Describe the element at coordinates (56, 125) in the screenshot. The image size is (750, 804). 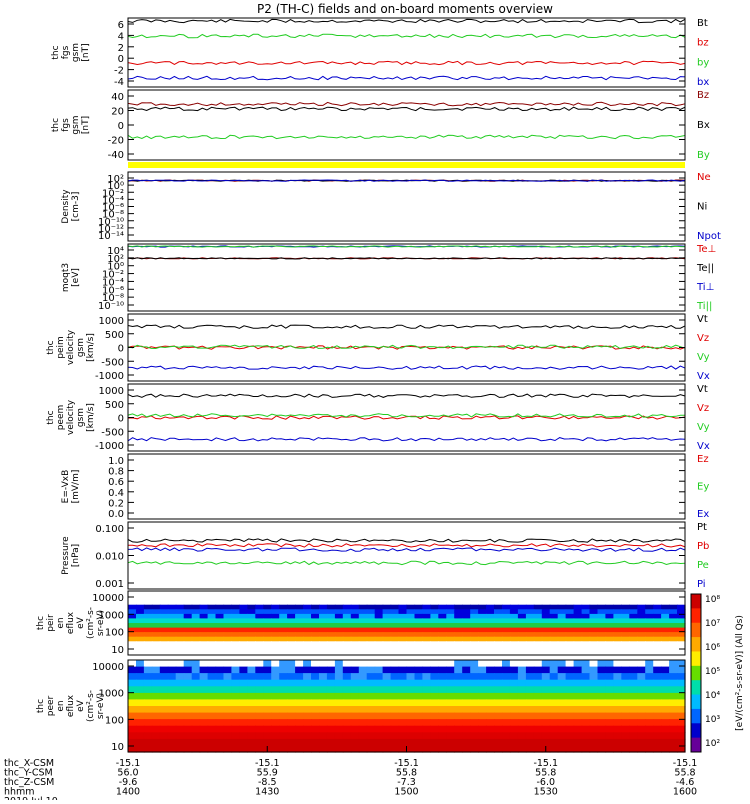
I see `y-axis-label-line: thc` at that location.